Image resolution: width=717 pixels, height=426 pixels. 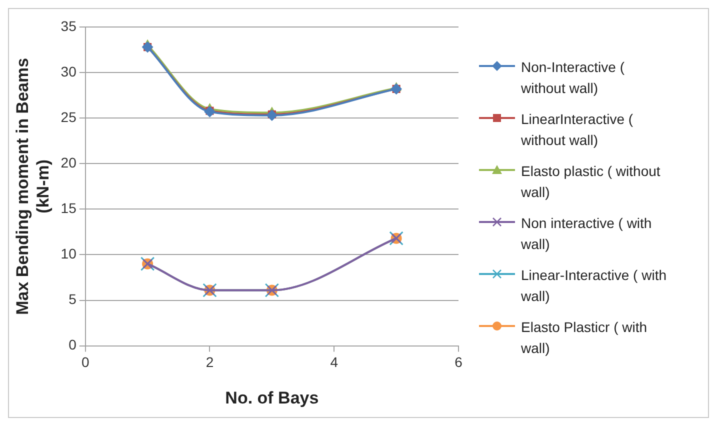 What do you see at coordinates (594, 286) in the screenshot?
I see `legend-label: Linear-Interactive ( with wall)` at bounding box center [594, 286].